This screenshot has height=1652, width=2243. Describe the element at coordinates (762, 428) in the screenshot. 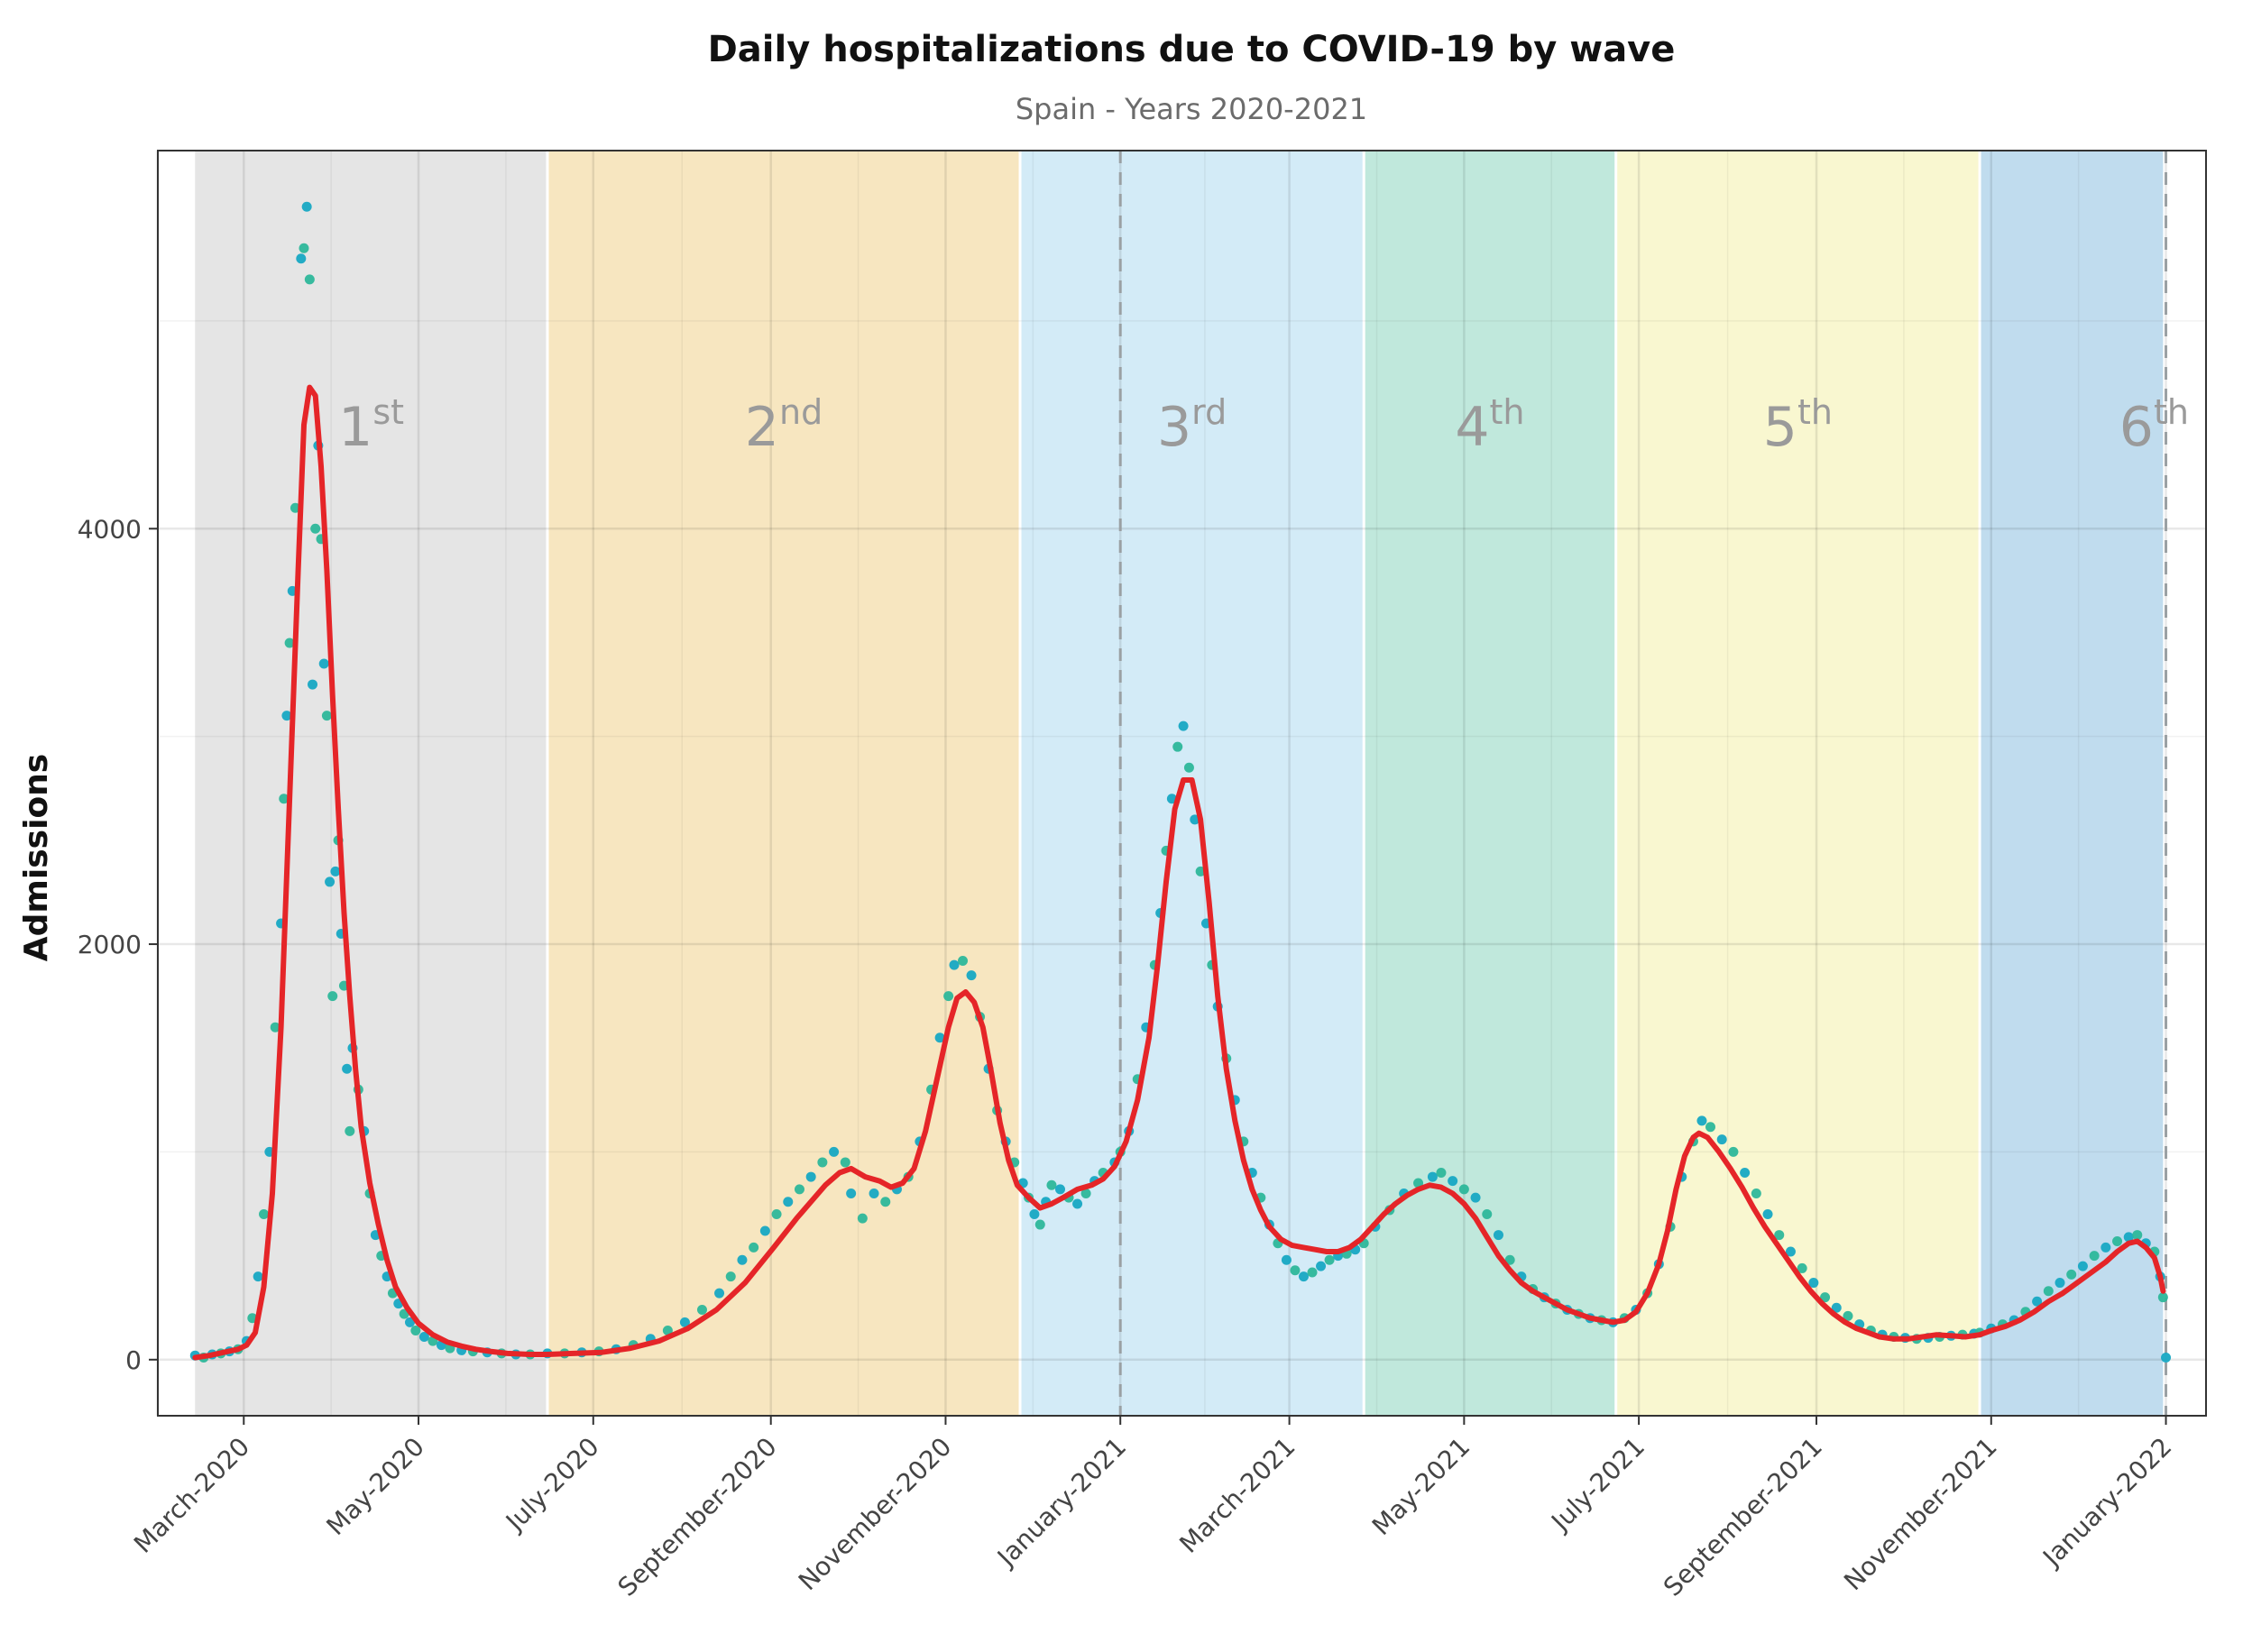

I see `wave-label-number: 2` at that location.